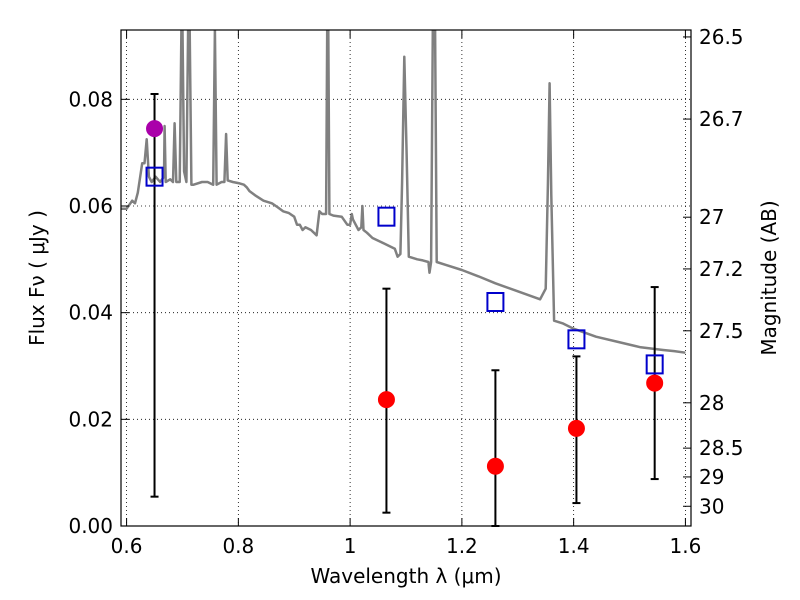  Describe the element at coordinates (37, 278) in the screenshot. I see `y-axis-label: Flux Fν ( μJy )` at that location.